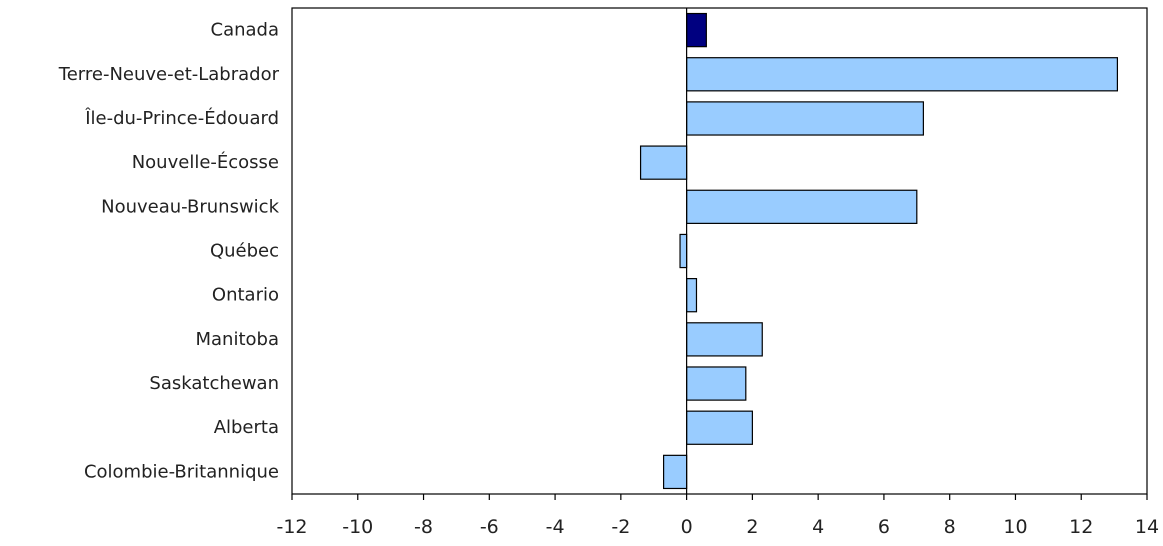  Describe the element at coordinates (246, 427) in the screenshot. I see `category-label-alberta: Alberta` at that location.